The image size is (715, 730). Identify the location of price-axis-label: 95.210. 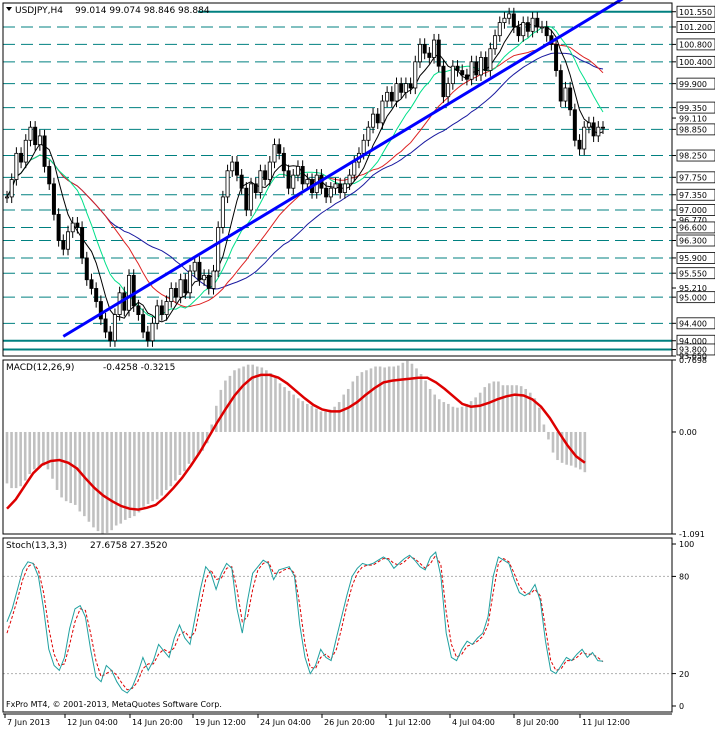
(693, 288).